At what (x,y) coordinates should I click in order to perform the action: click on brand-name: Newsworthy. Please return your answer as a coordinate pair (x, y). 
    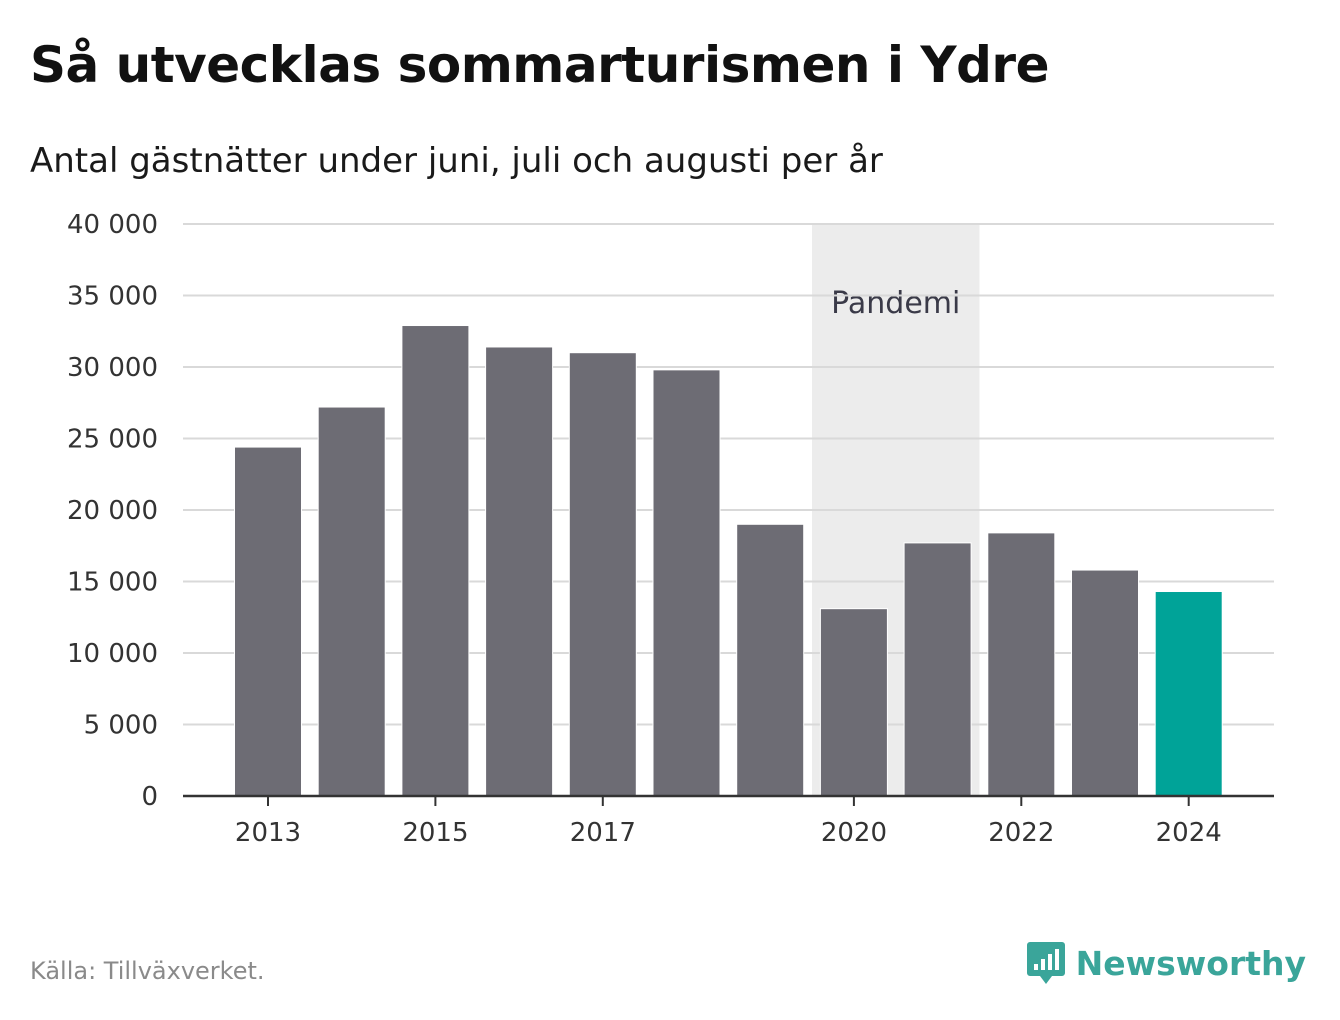
    Looking at the image, I should click on (1190, 963).